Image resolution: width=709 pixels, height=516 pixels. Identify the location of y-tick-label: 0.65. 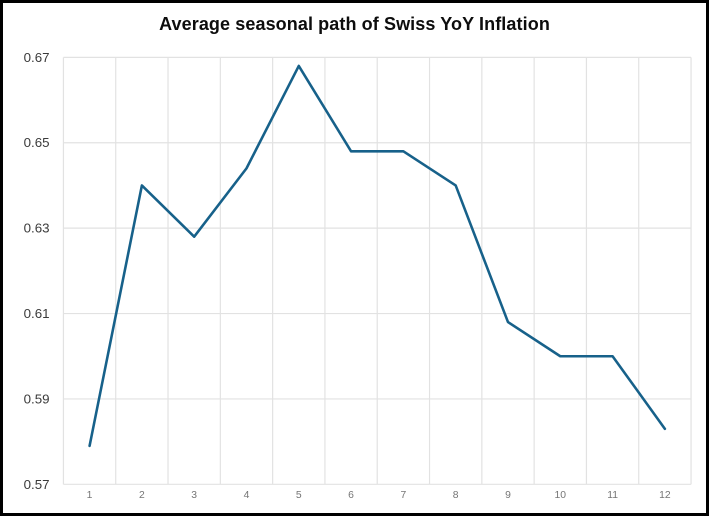
(37, 142).